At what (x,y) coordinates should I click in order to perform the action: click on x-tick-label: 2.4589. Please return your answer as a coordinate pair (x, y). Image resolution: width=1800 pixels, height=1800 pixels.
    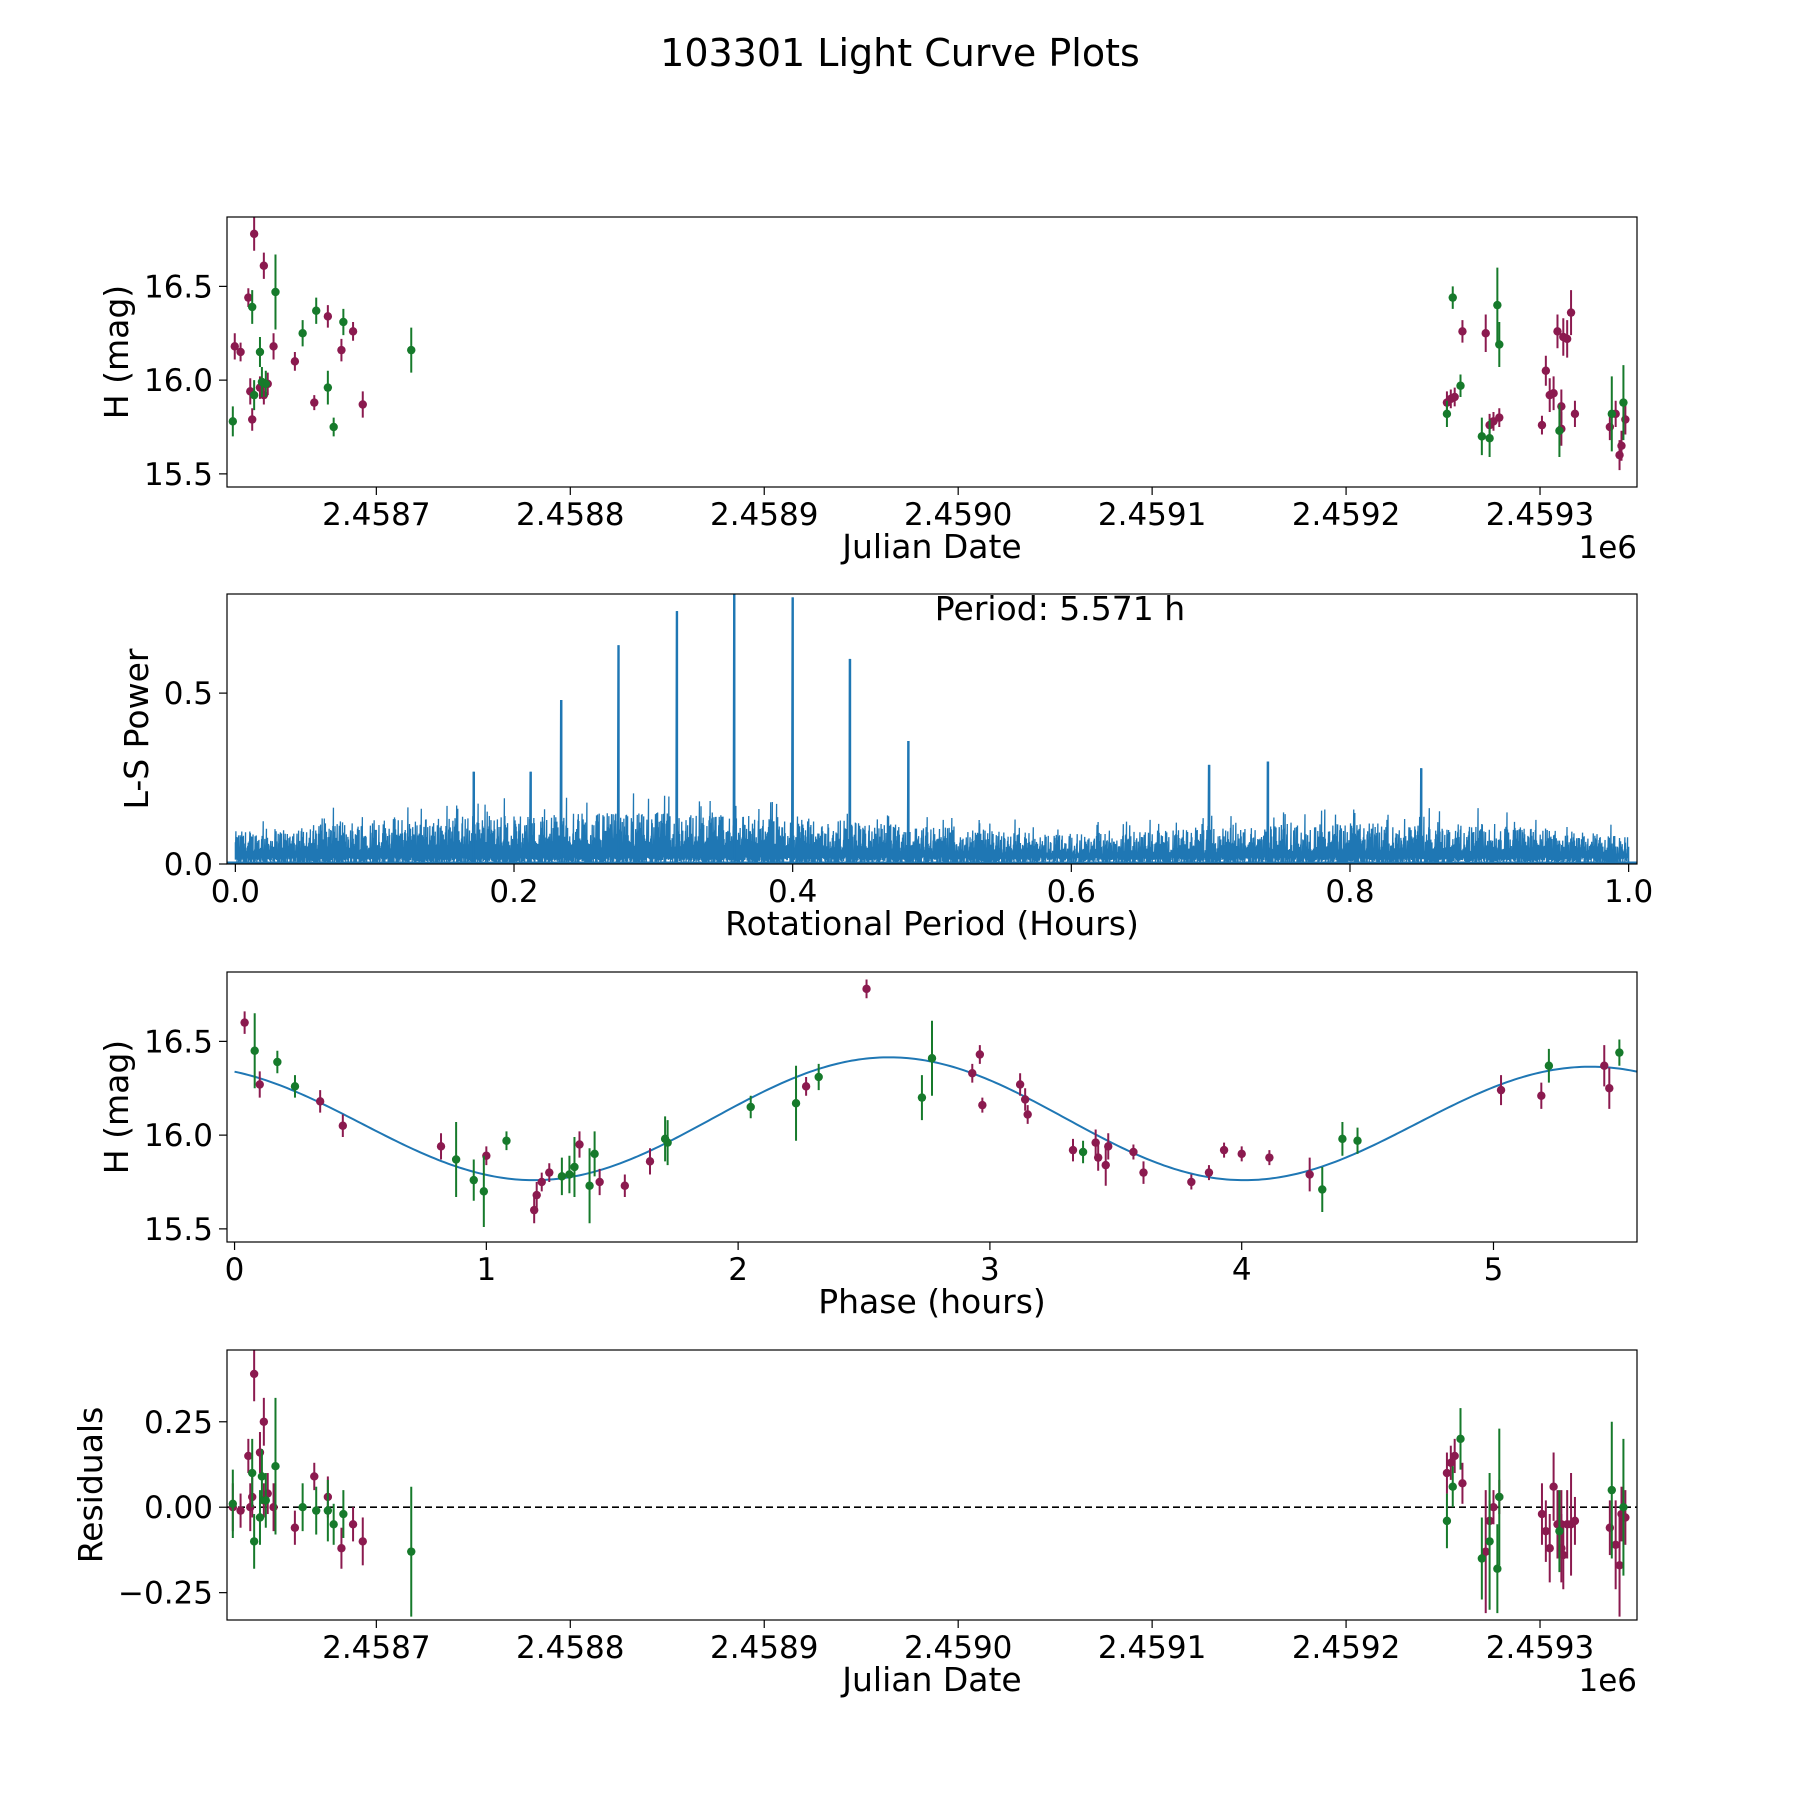
    Looking at the image, I should click on (764, 515).